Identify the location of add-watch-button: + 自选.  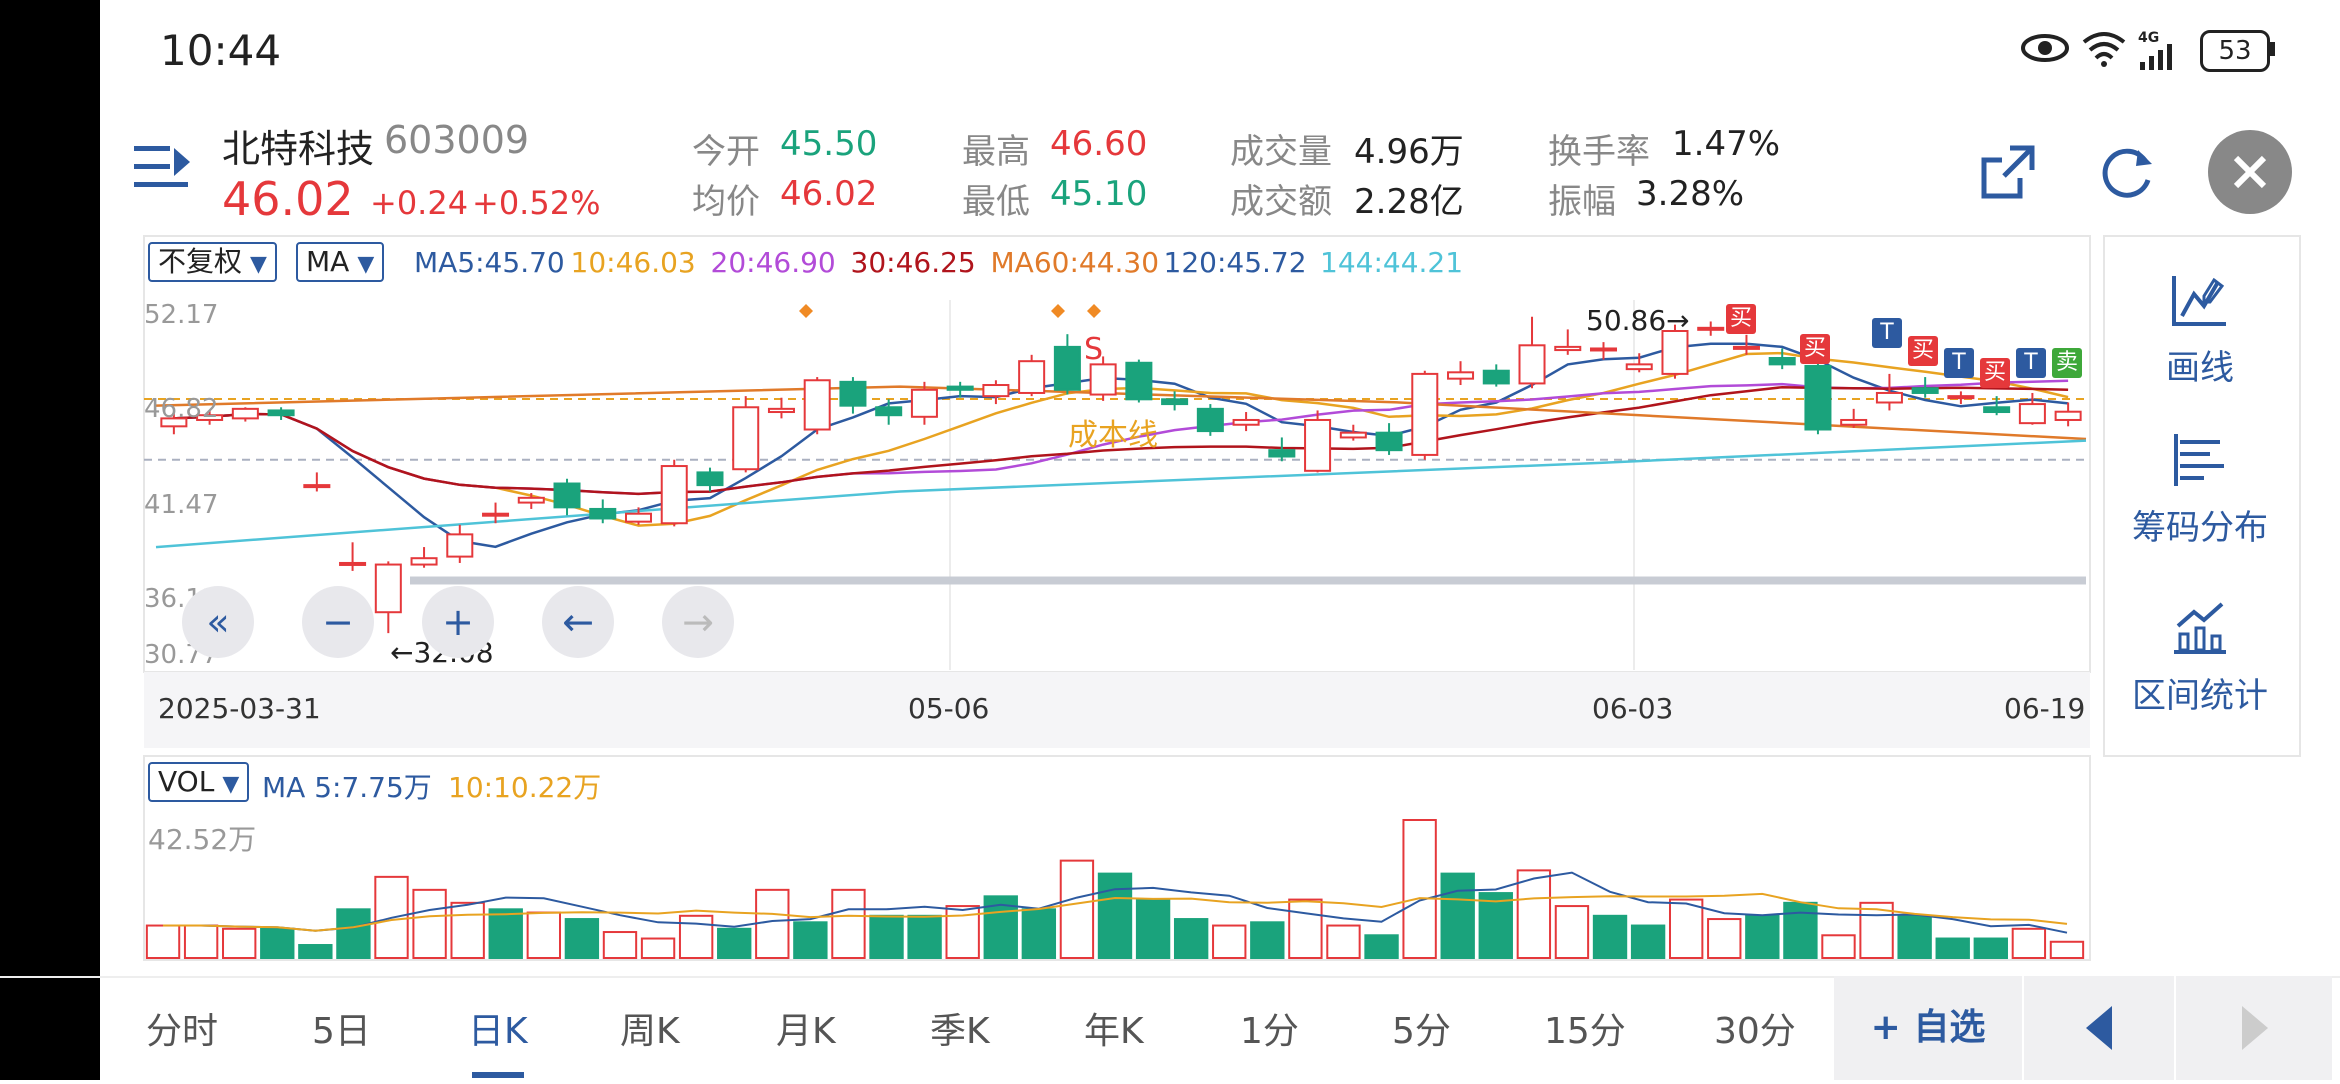
(1928, 1028).